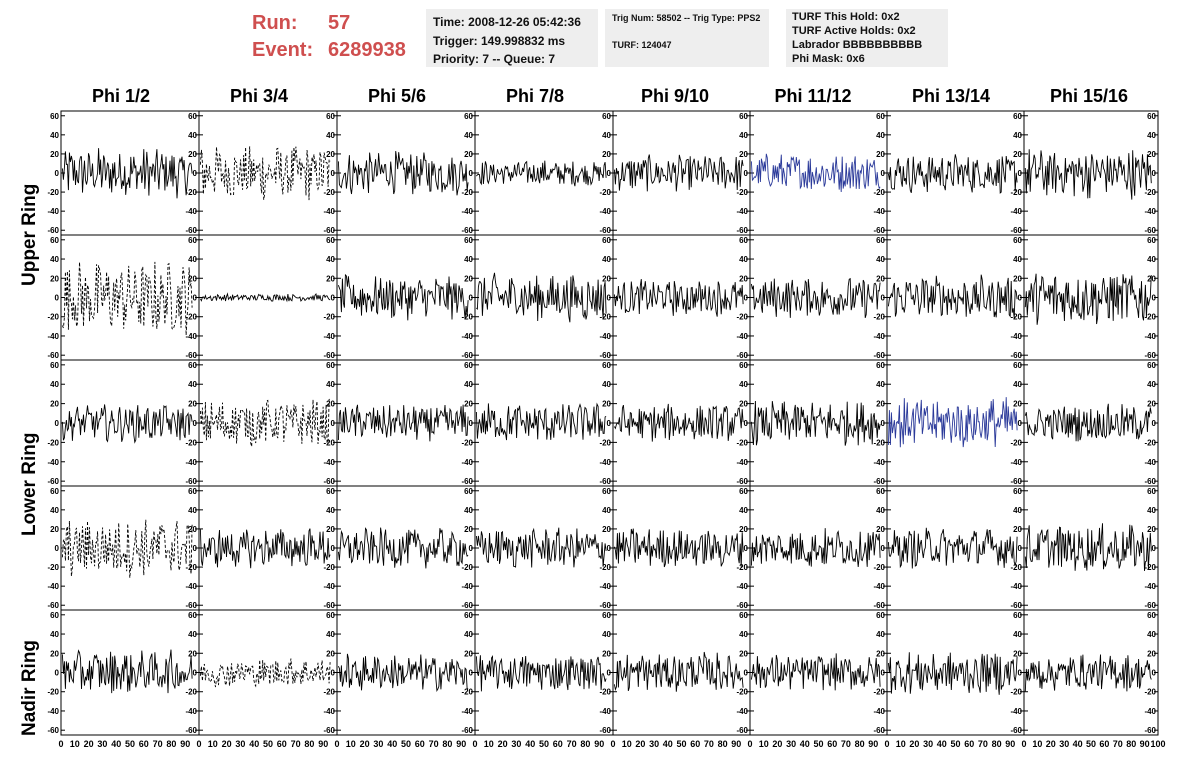 The image size is (1196, 772). Describe the element at coordinates (1051, 744) in the screenshot. I see `x-tick-label: 20` at that location.